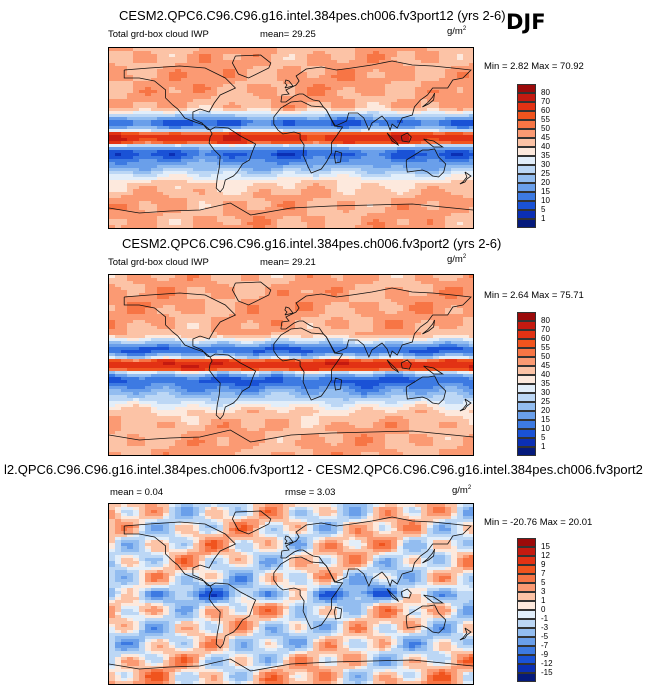 Image resolution: width=657 pixels, height=689 pixels. I want to click on colorbar-tick-label: 10, so click(545, 200).